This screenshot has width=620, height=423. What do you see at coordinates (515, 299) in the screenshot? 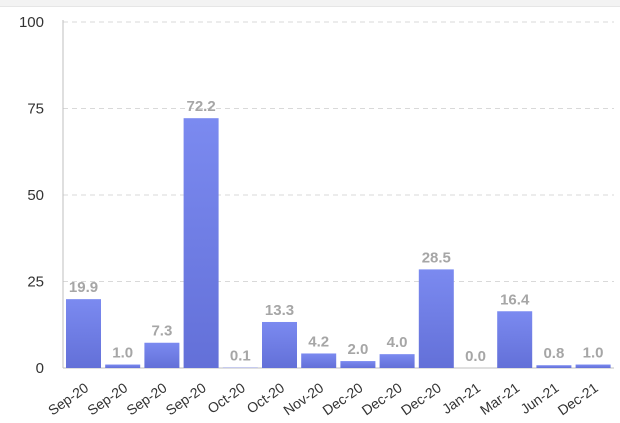
I see `data-label: 16.4` at bounding box center [515, 299].